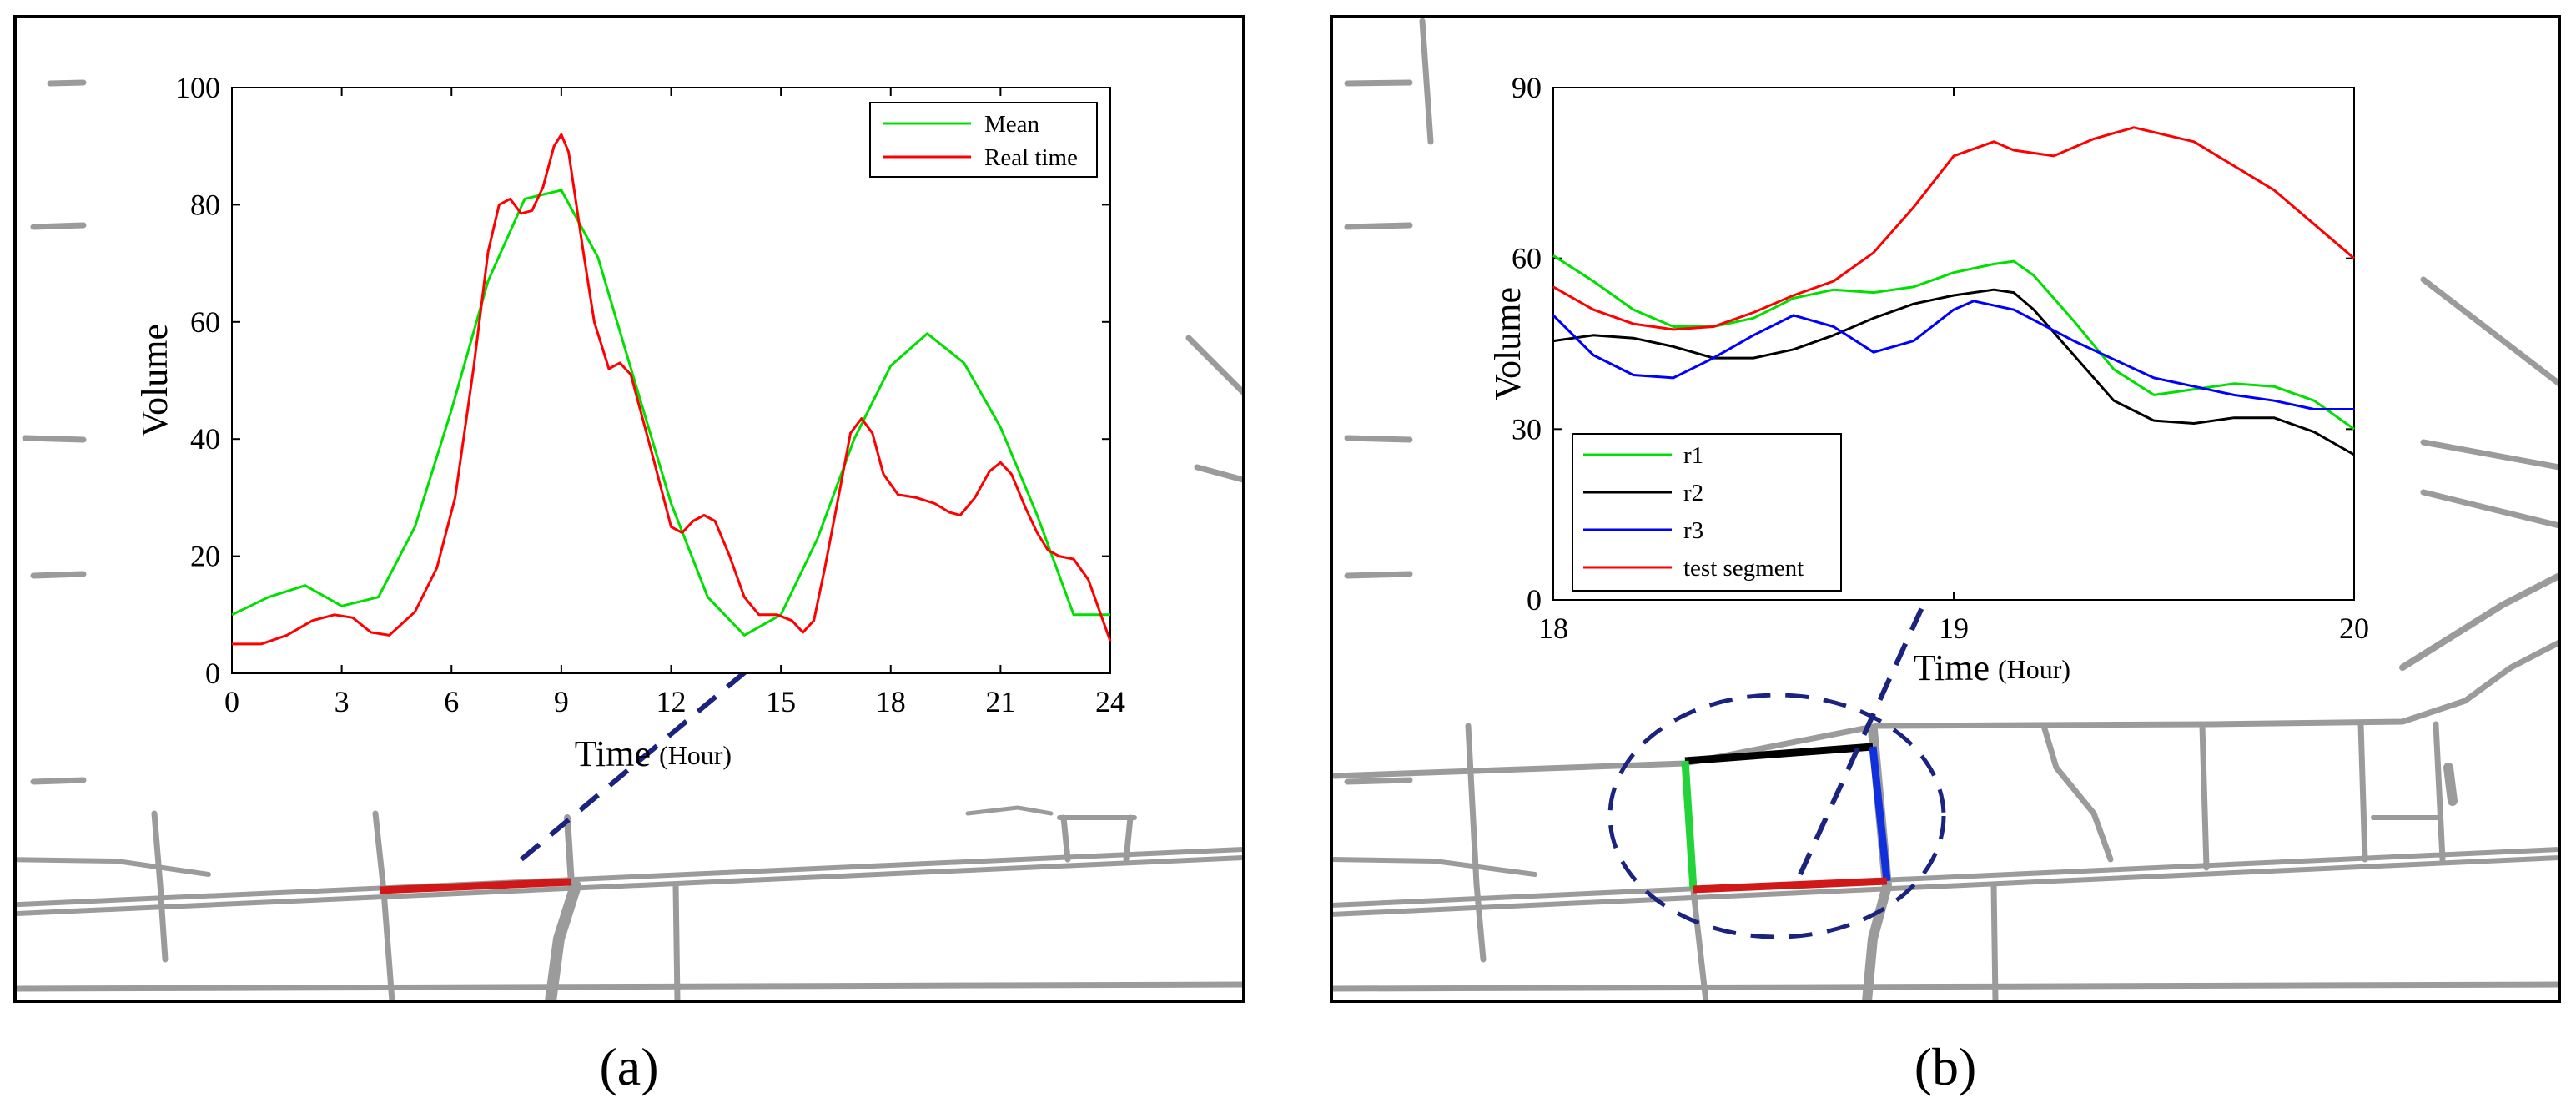 The image size is (2576, 1108). Describe the element at coordinates (891, 701) in the screenshot. I see `x-tick-label-a: 18` at that location.